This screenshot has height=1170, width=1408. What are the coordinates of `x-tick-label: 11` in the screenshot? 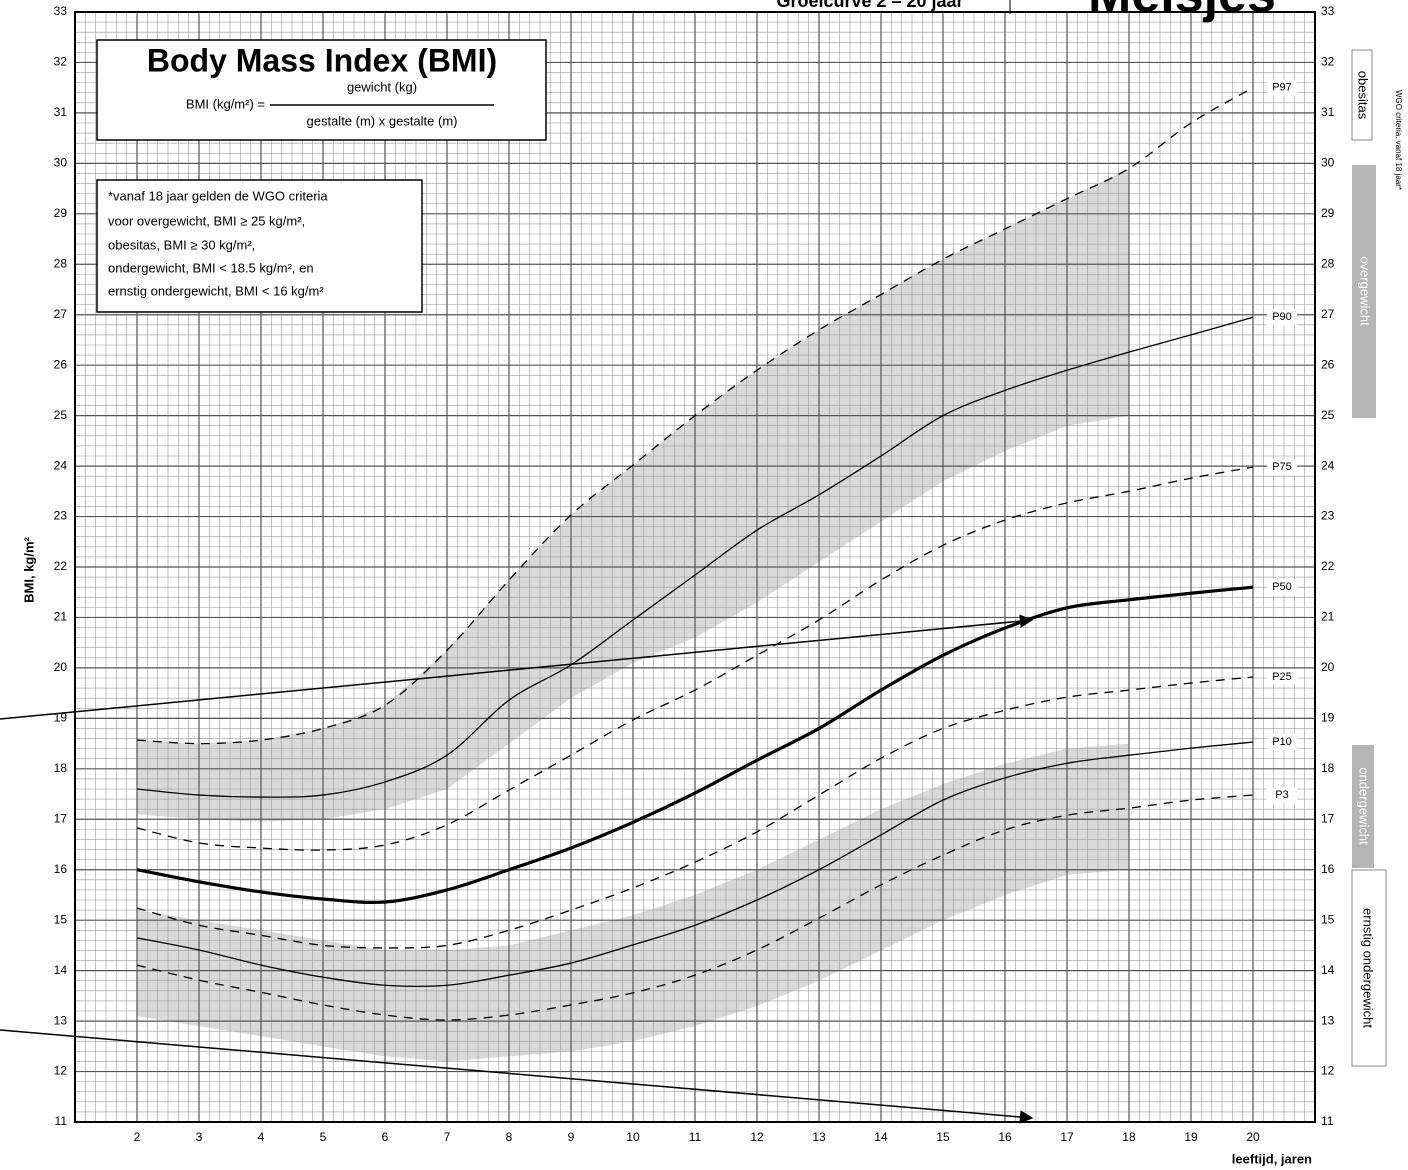 It's located at (695, 1137).